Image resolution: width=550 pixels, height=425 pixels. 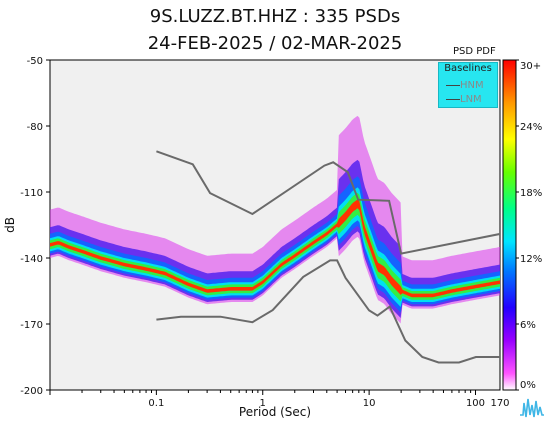 What do you see at coordinates (263, 403) in the screenshot?
I see `x-tick-label: 1` at bounding box center [263, 403].